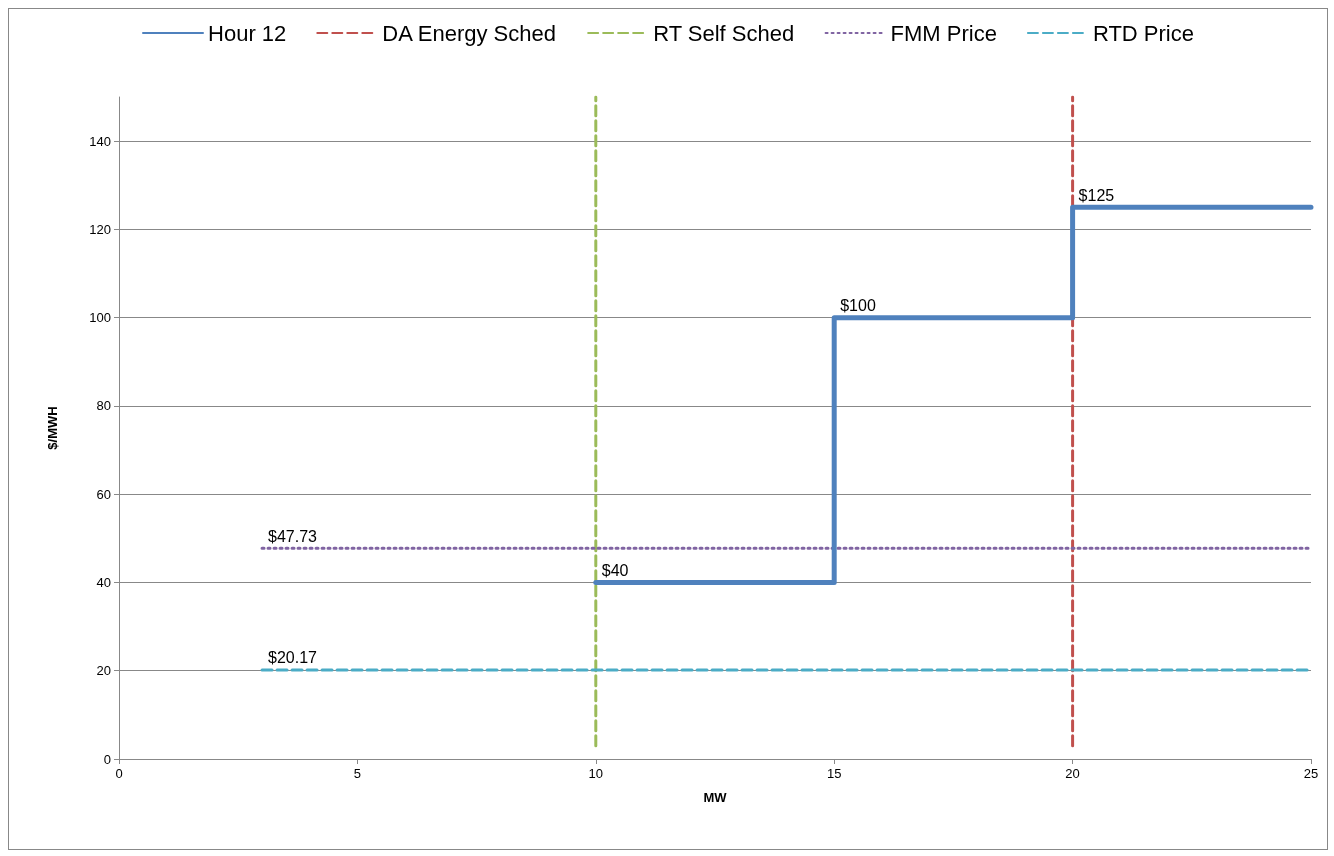  Describe the element at coordinates (100, 141) in the screenshot. I see `y-tick-label: 140` at that location.